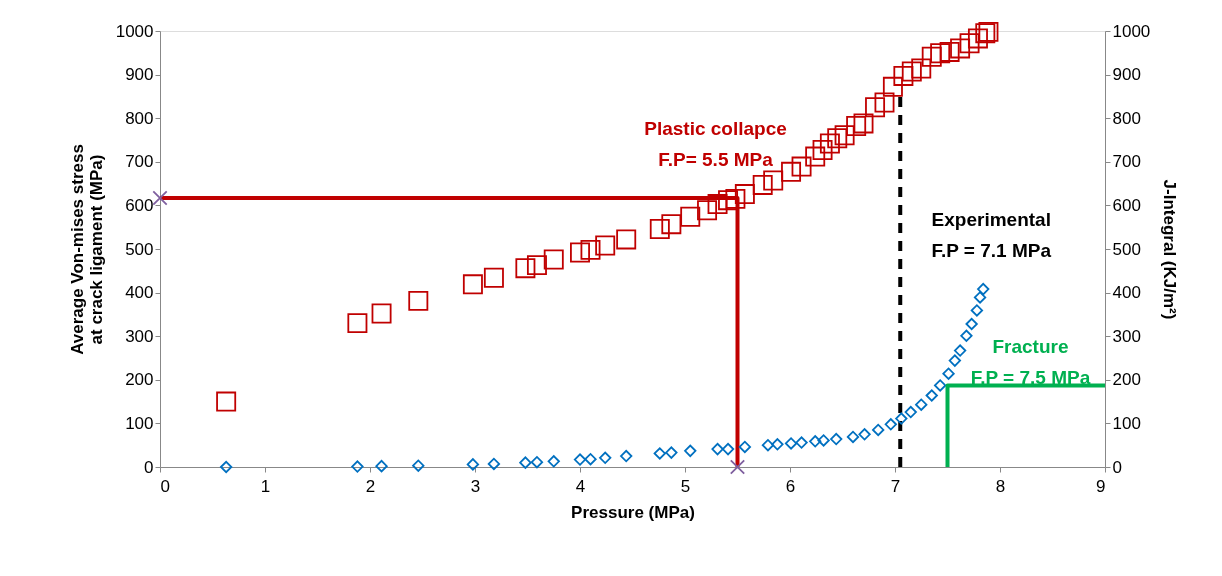  Describe the element at coordinates (685, 486) in the screenshot. I see `x-tick-label: 5` at that location.